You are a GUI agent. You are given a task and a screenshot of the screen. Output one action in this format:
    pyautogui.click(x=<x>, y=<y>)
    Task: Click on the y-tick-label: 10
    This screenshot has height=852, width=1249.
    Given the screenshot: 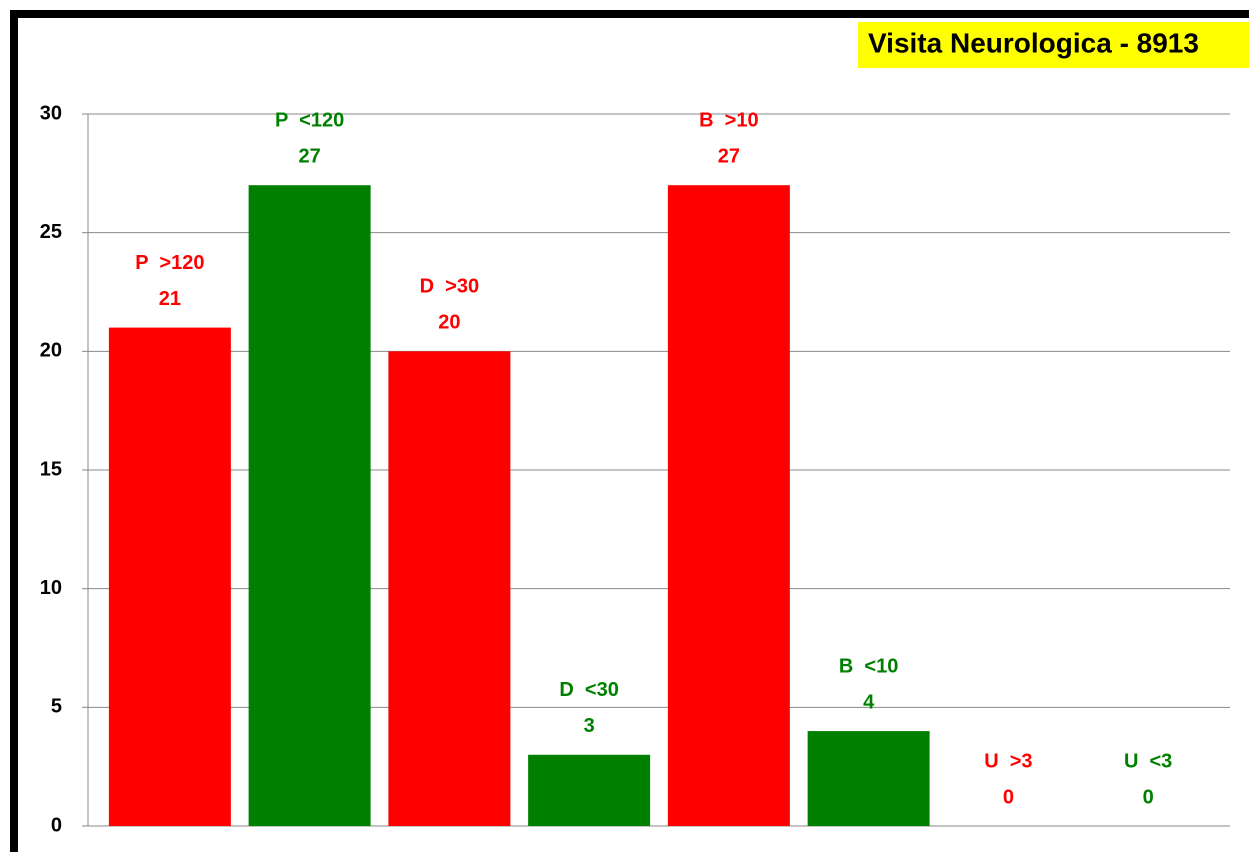 What is the action you would take?
    pyautogui.click(x=51, y=588)
    